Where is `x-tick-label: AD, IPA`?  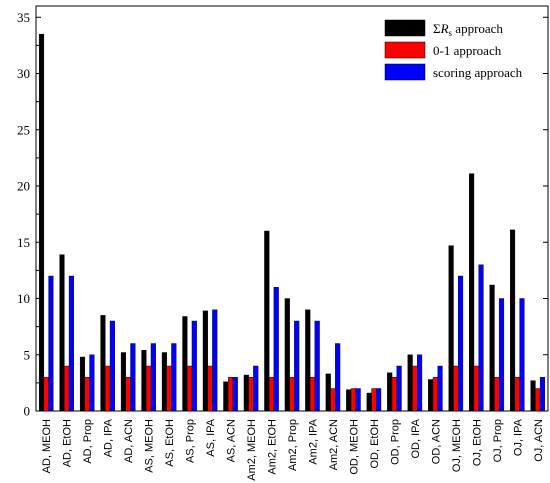 x-tick-label: AD, IPA is located at coordinates (109, 437).